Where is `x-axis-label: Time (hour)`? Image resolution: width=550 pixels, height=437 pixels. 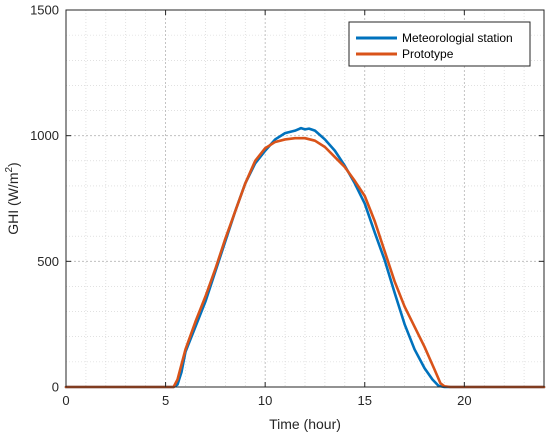
x-axis-label: Time (hour) is located at coordinates (305, 424).